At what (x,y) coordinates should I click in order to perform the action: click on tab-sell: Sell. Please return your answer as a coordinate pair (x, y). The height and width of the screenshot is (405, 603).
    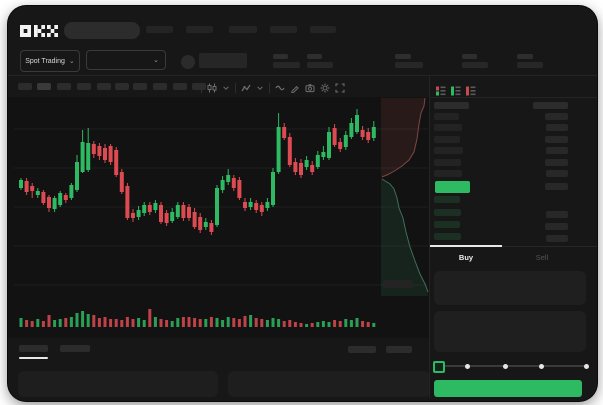
    Looking at the image, I should click on (542, 257).